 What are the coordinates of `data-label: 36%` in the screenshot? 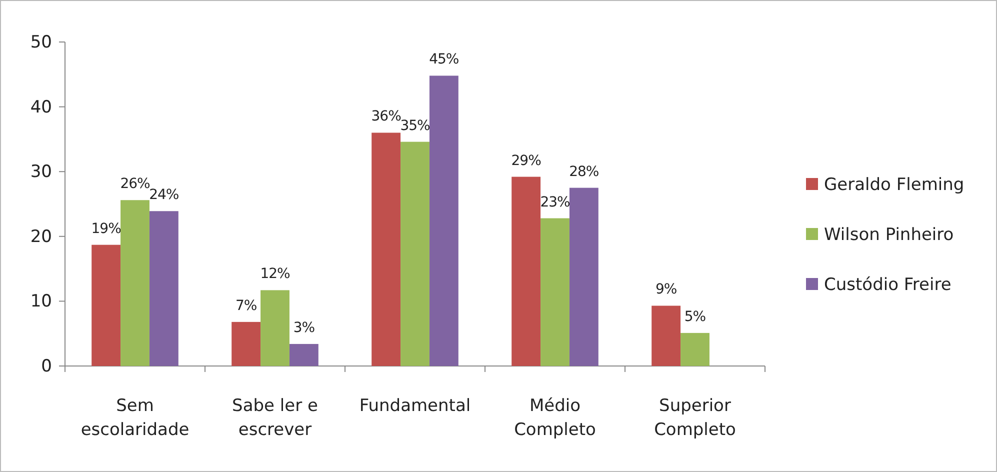 It's located at (386, 116).